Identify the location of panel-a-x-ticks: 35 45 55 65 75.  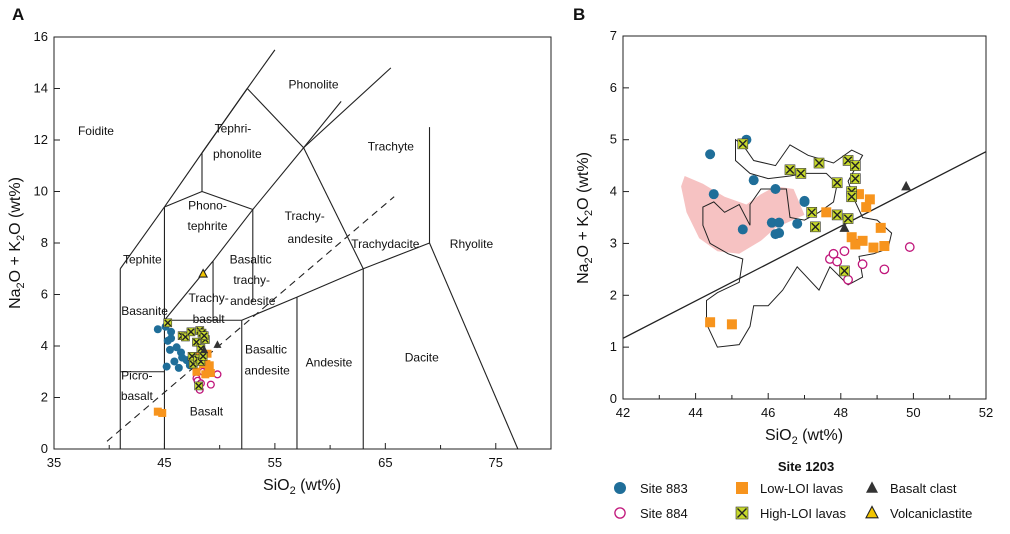
(299, 456).